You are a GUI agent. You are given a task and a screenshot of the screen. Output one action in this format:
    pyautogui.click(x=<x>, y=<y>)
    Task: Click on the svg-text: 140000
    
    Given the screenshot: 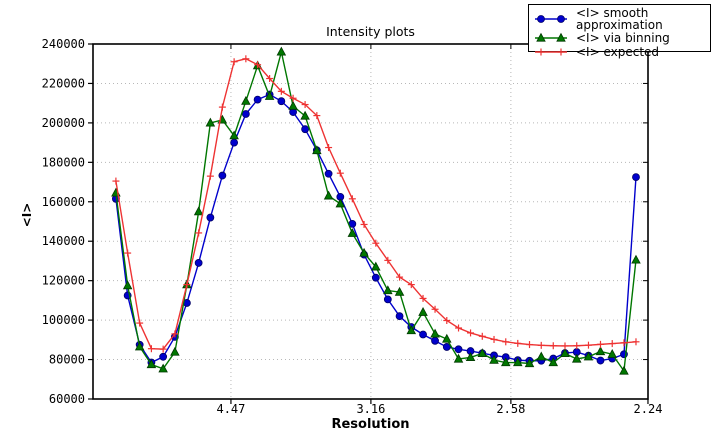 What is the action you would take?
    pyautogui.click(x=63, y=241)
    